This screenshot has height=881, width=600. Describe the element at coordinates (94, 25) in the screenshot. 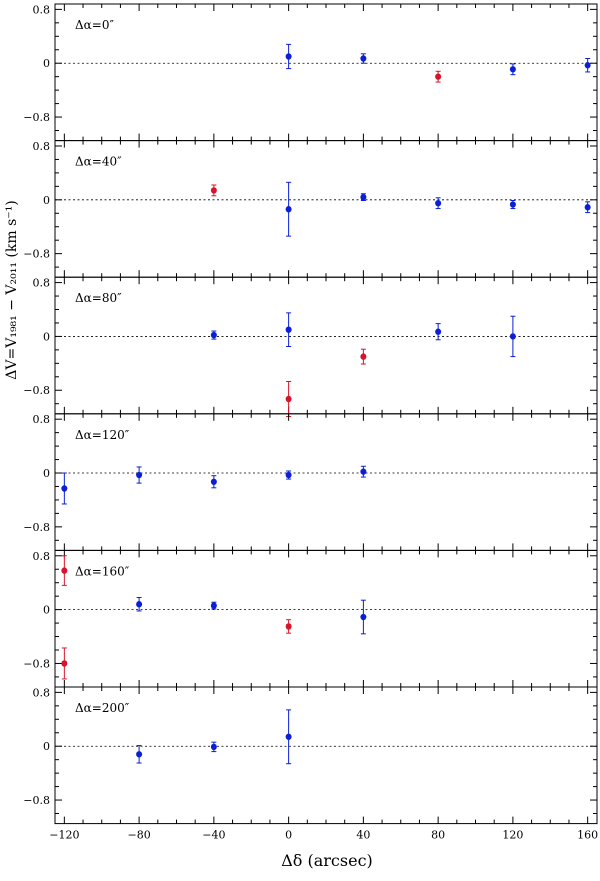

I see `panel-label: Δα=0″` at that location.